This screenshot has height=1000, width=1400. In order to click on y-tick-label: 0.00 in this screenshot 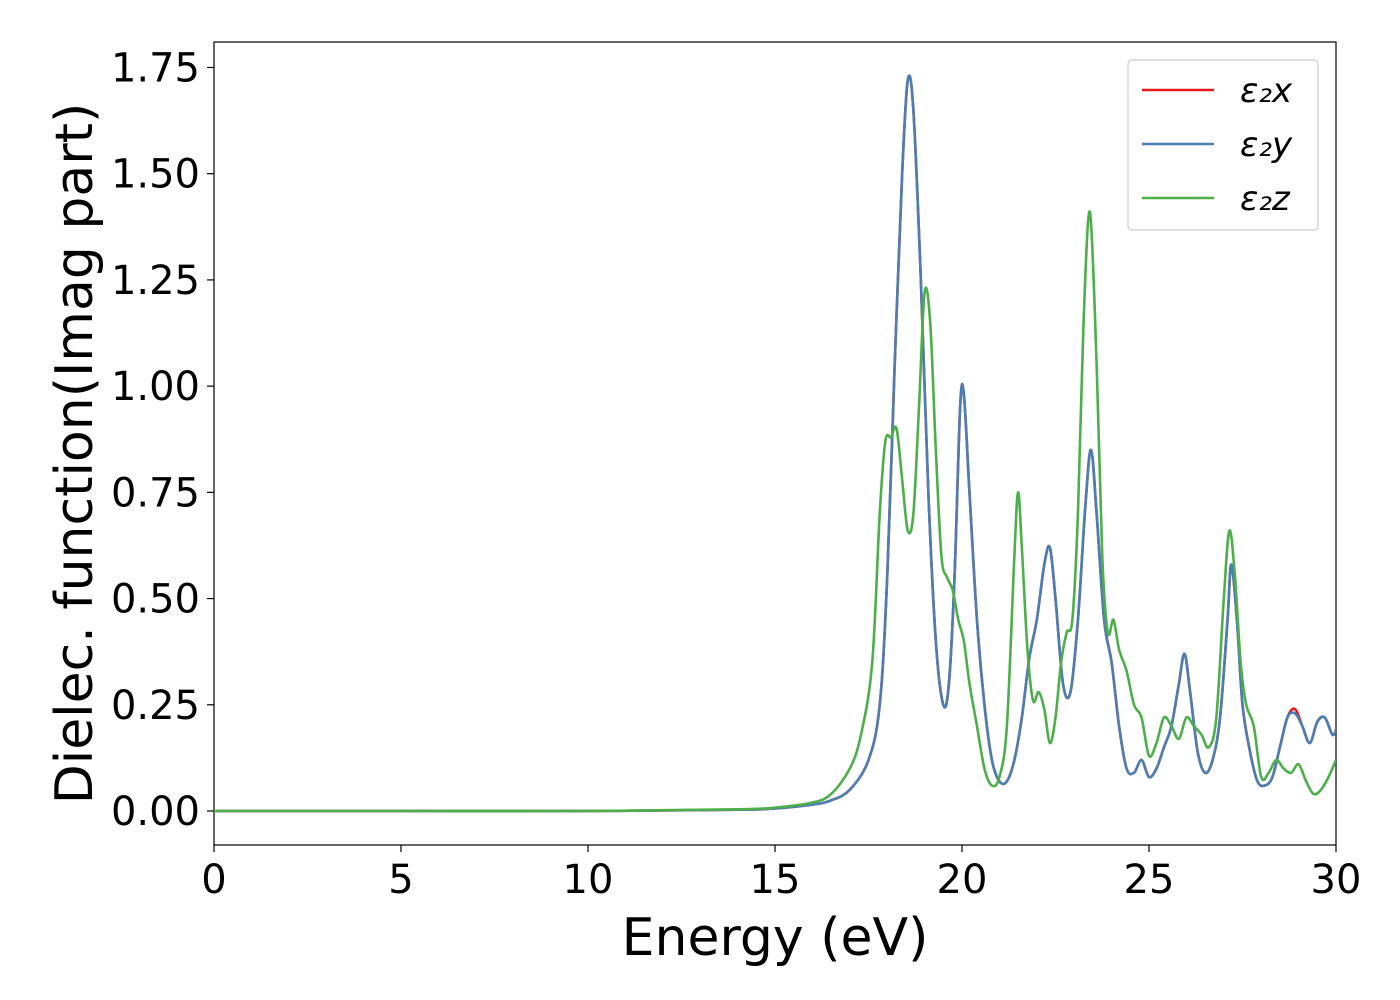, I will do `click(155, 812)`.